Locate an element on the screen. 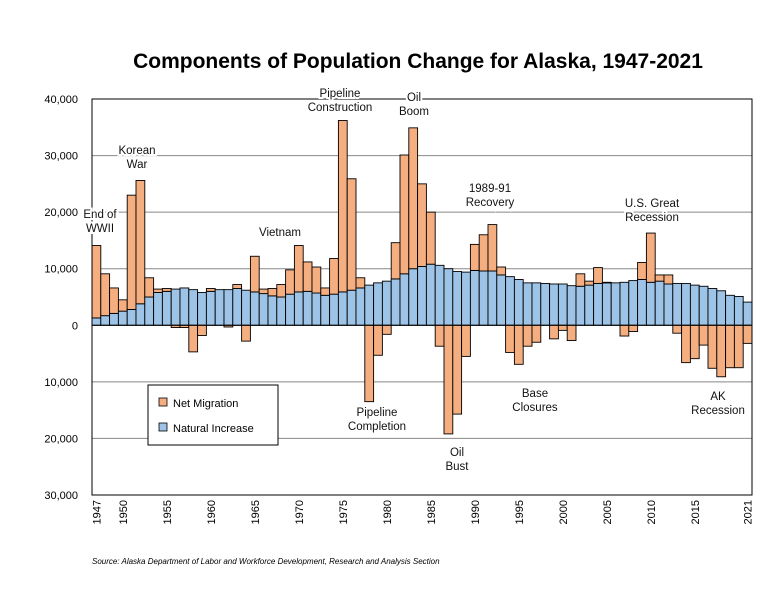 The width and height of the screenshot is (781, 605). x-tick-label: 2010 is located at coordinates (652, 512).